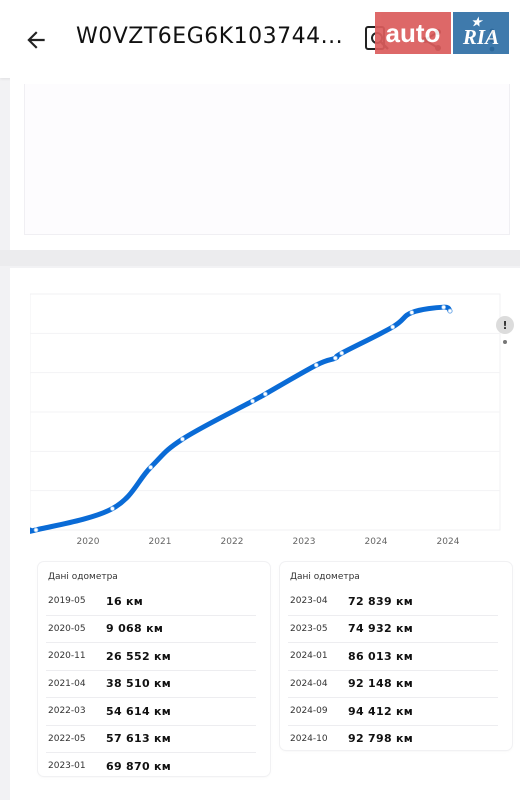 The image size is (520, 800). Describe the element at coordinates (67, 656) in the screenshot. I see `odometer-date: 2020-11` at that location.